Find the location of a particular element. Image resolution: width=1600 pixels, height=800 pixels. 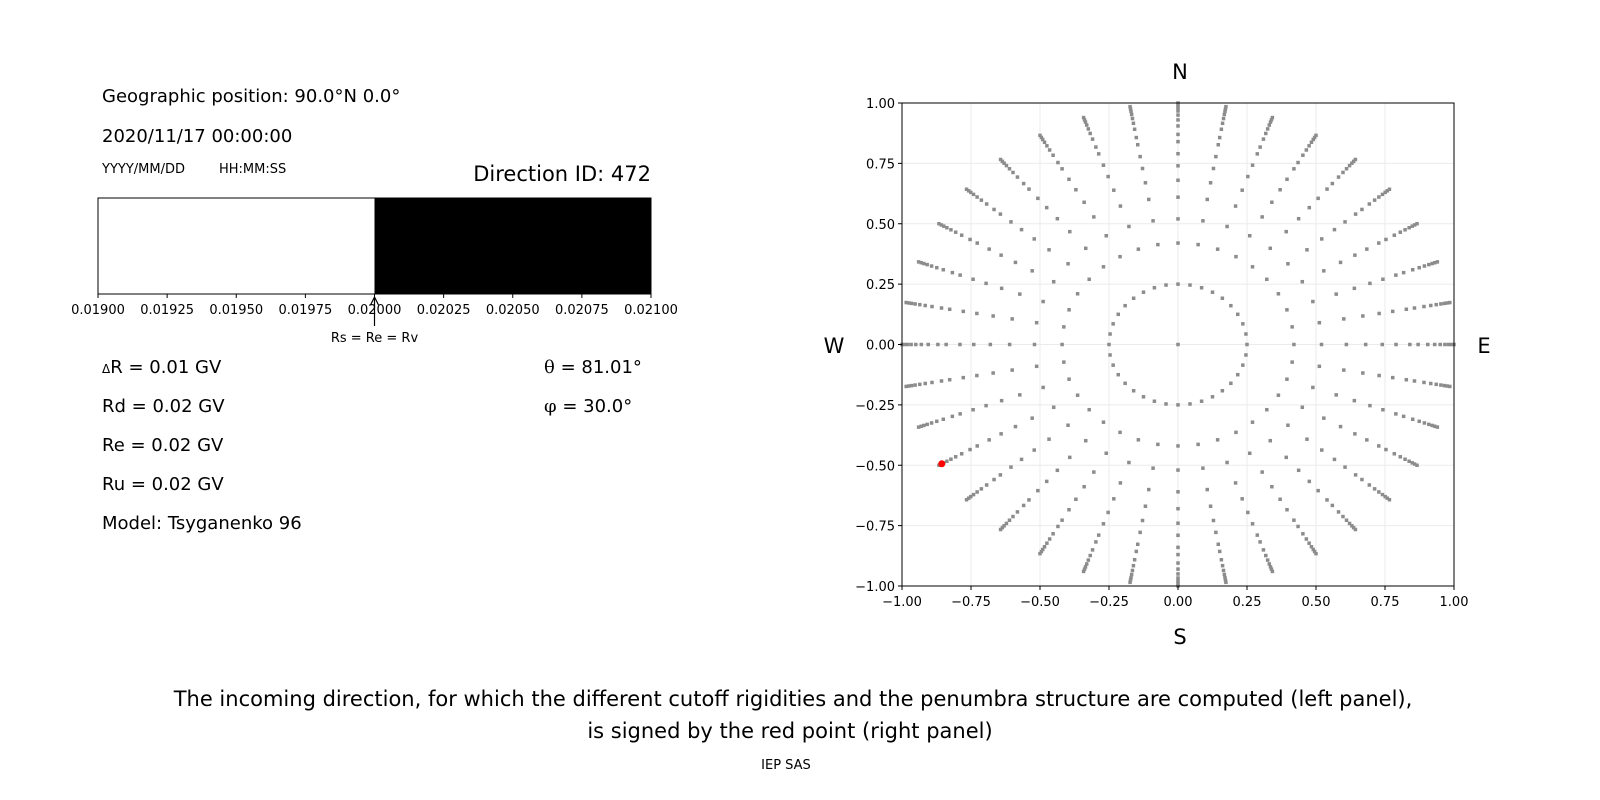

x-tick-label: 0.02050 is located at coordinates (513, 310).